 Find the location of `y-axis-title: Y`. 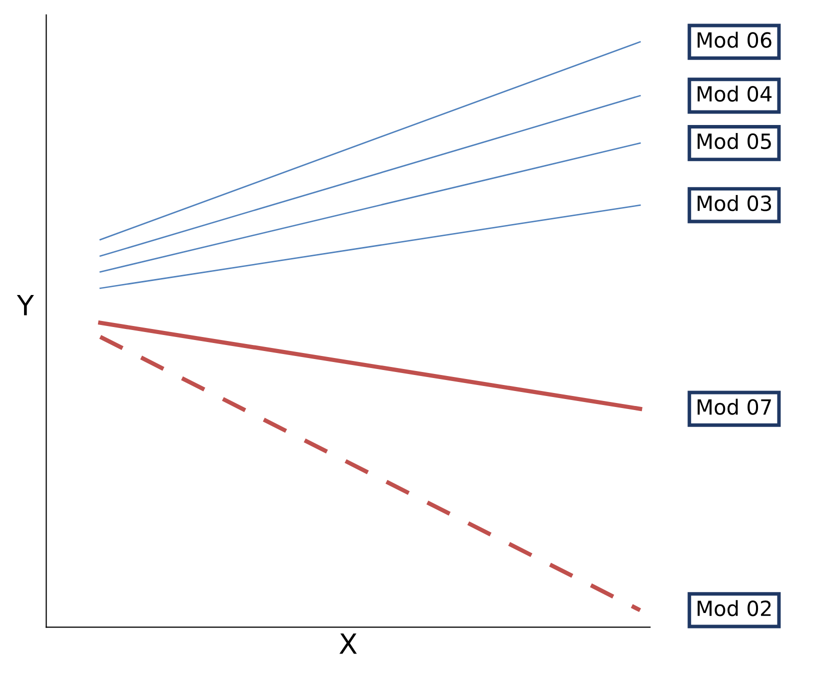

y-axis-title: Y is located at coordinates (25, 305).